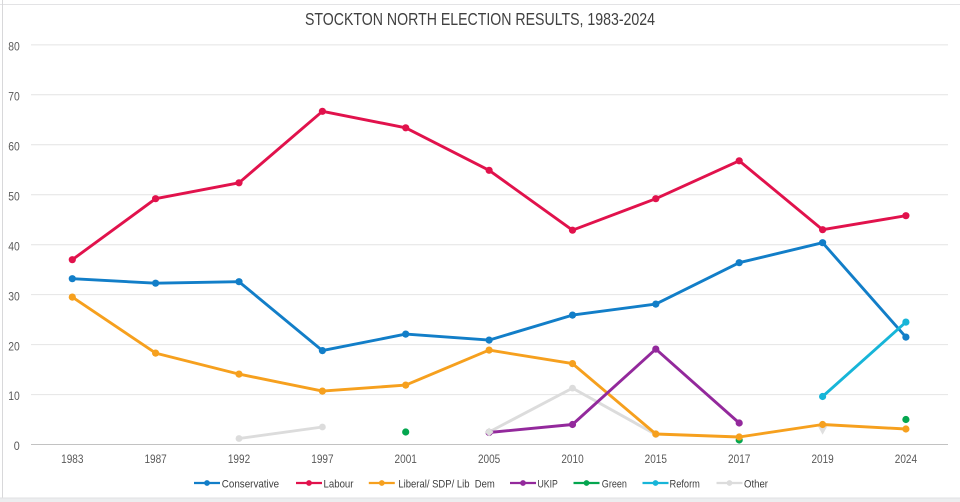 Image resolution: width=960 pixels, height=502 pixels. I want to click on svg-text: 1987, so click(155, 460).